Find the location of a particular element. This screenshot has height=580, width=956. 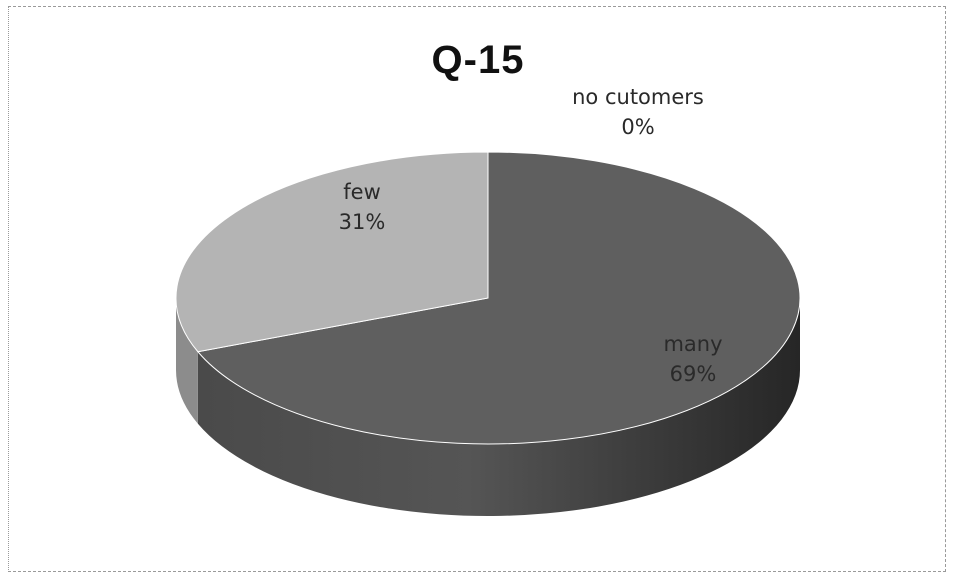

slice-percent-label: 69% is located at coordinates (693, 374).